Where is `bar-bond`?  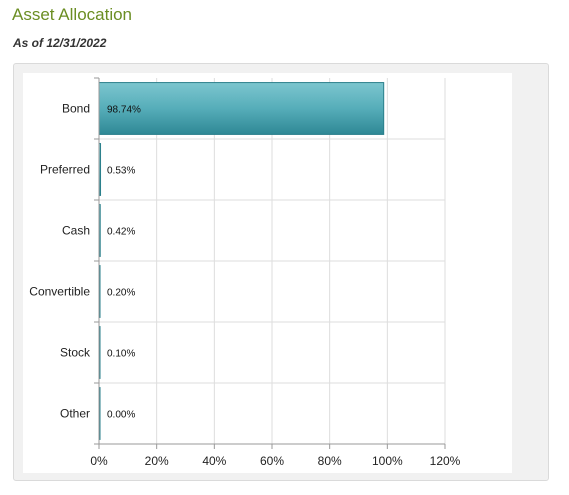
bar-bond is located at coordinates (241, 108).